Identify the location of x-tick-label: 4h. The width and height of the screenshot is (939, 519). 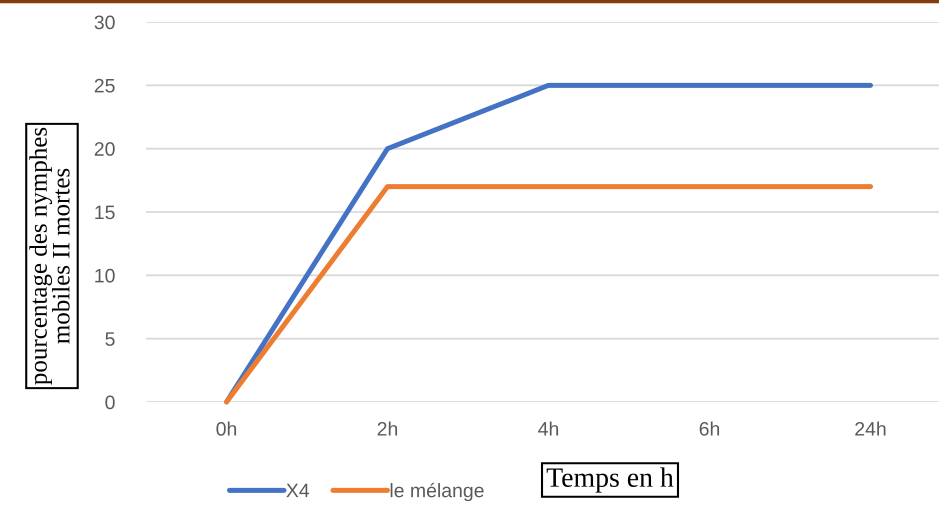
(548, 428).